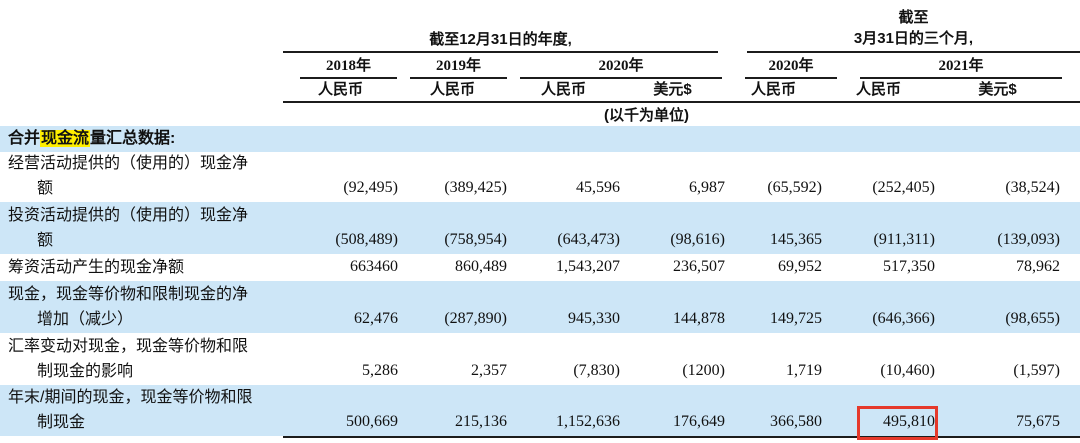 This screenshot has height=443, width=1080. Describe the element at coordinates (458, 67) in the screenshot. I see `year-header-2019: 2019年` at that location.